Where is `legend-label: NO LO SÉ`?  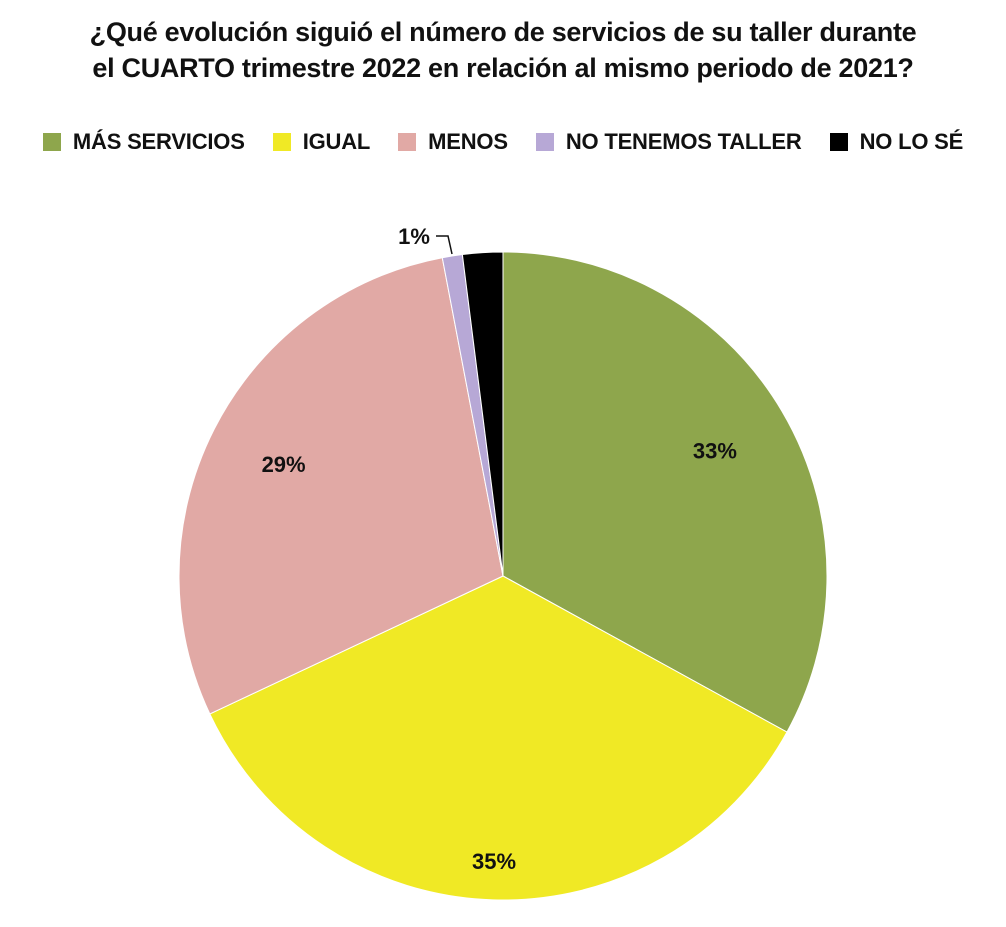
legend-label: NO LO SÉ is located at coordinates (911, 141).